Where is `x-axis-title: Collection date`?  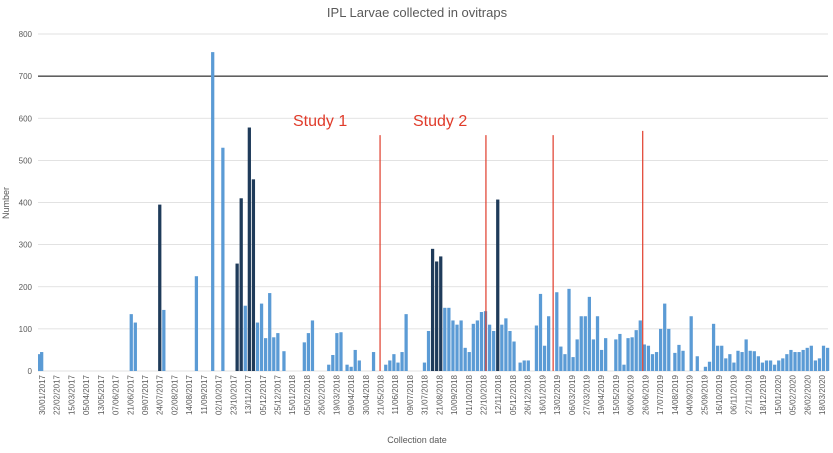 x-axis-title: Collection date is located at coordinates (417, 440).